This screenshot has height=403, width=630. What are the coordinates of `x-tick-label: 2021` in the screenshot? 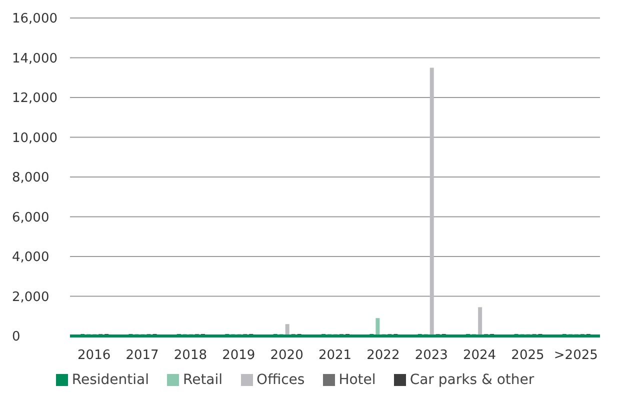 It's located at (335, 356).